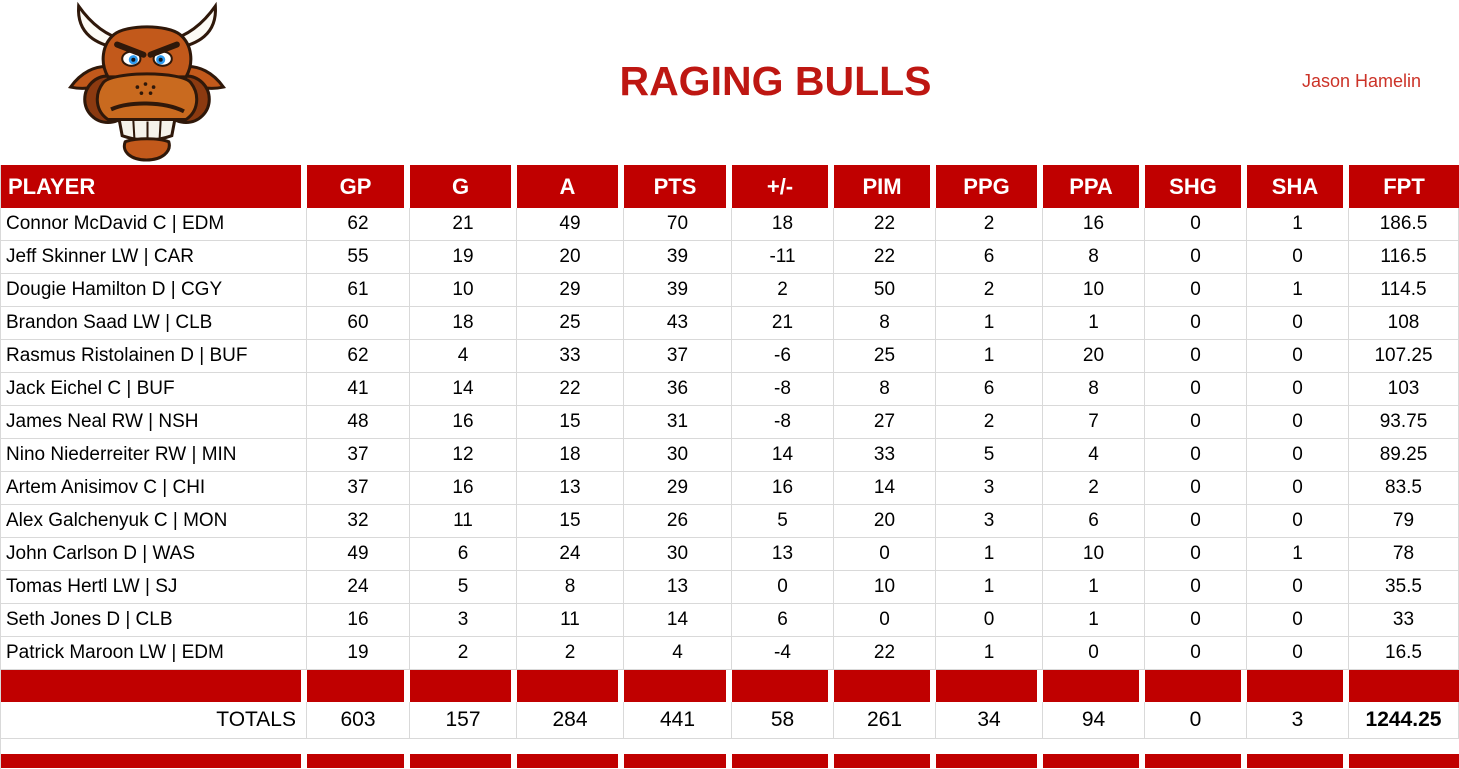 This screenshot has height=769, width=1459. Describe the element at coordinates (1298, 186) in the screenshot. I see `column-header-sha: SHA` at that location.